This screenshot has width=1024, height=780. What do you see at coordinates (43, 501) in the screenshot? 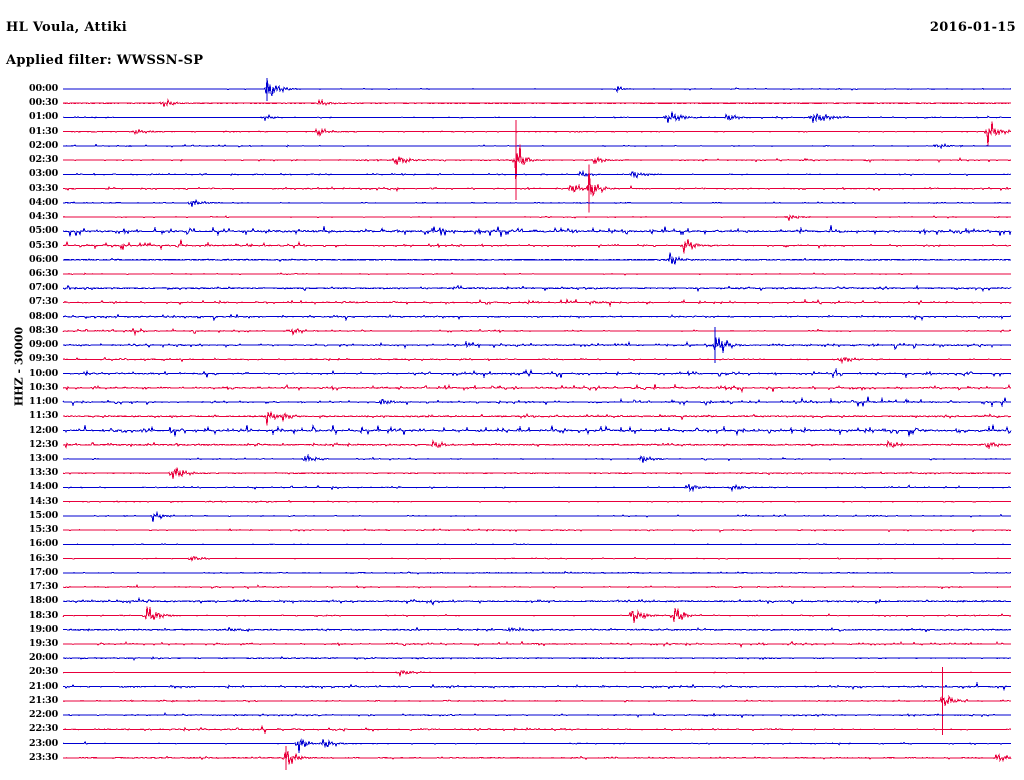
I see `time-label-1430: 14:30` at bounding box center [43, 501].